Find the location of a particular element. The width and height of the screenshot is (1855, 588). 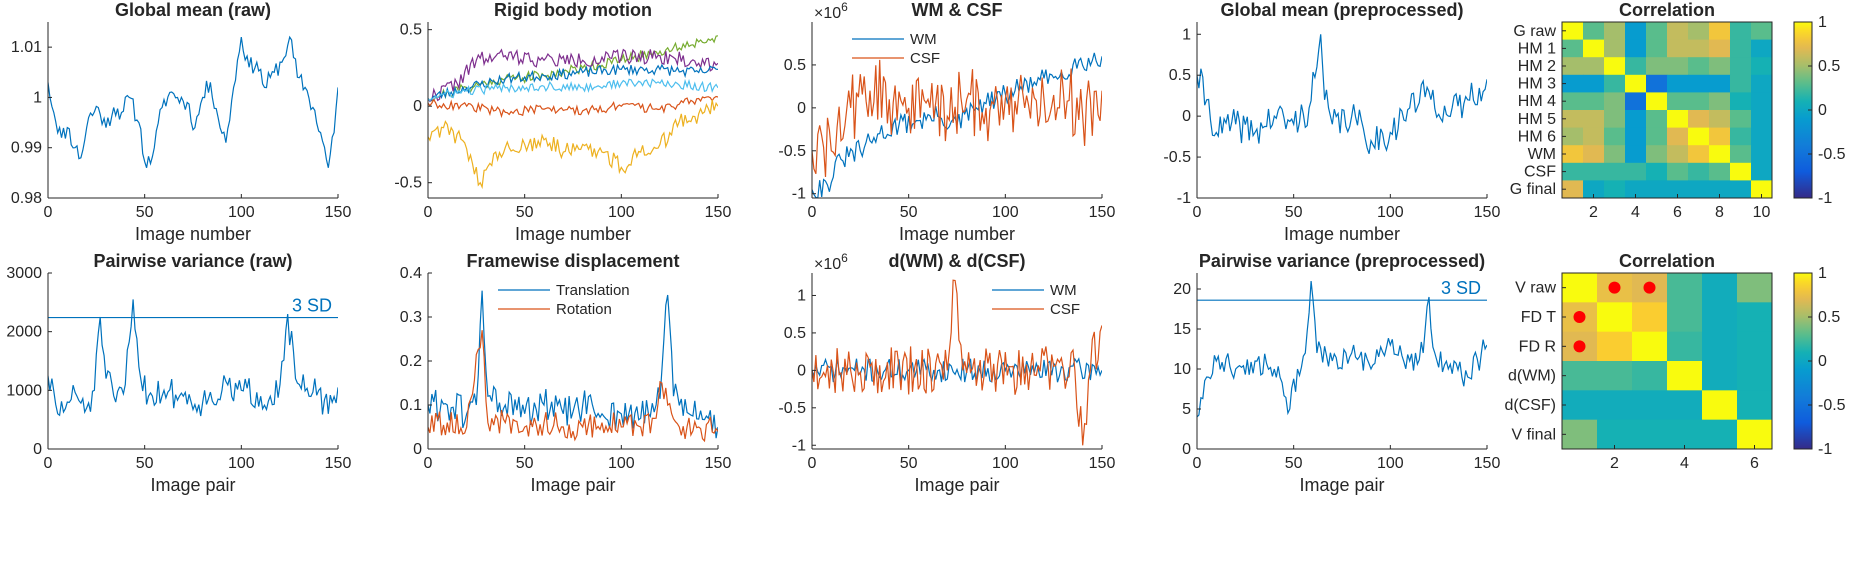

axis-exponent: ×10⁶ is located at coordinates (831, 11).